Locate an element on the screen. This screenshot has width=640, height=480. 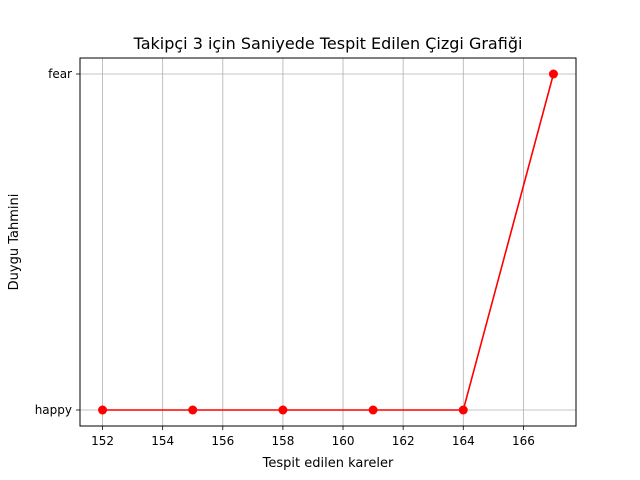
x-tick-label: 162 is located at coordinates (403, 441).